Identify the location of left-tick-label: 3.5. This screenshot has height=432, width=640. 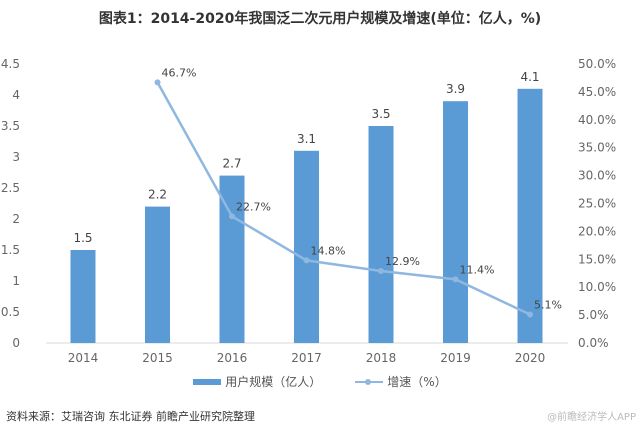
(10, 126).